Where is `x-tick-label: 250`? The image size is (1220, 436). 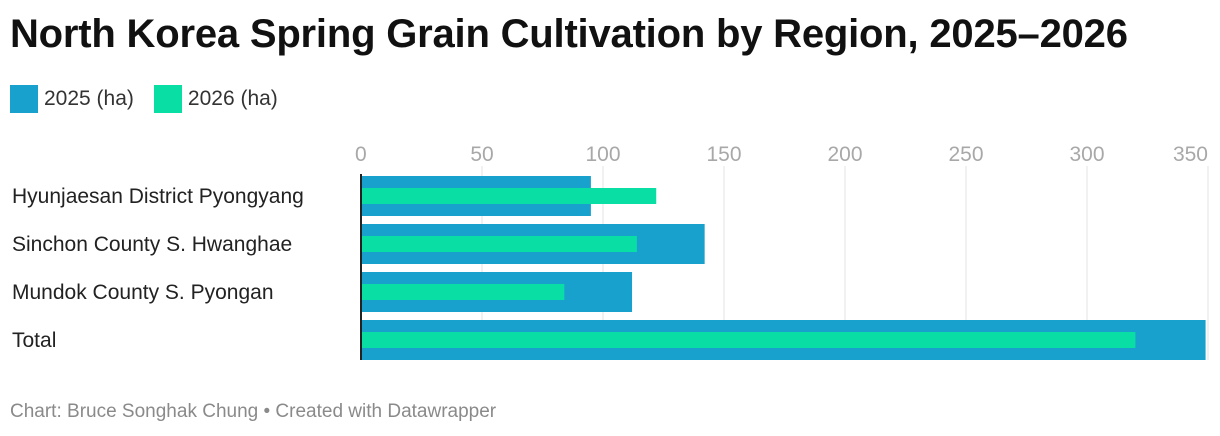
x-tick-label: 250 is located at coordinates (965, 154).